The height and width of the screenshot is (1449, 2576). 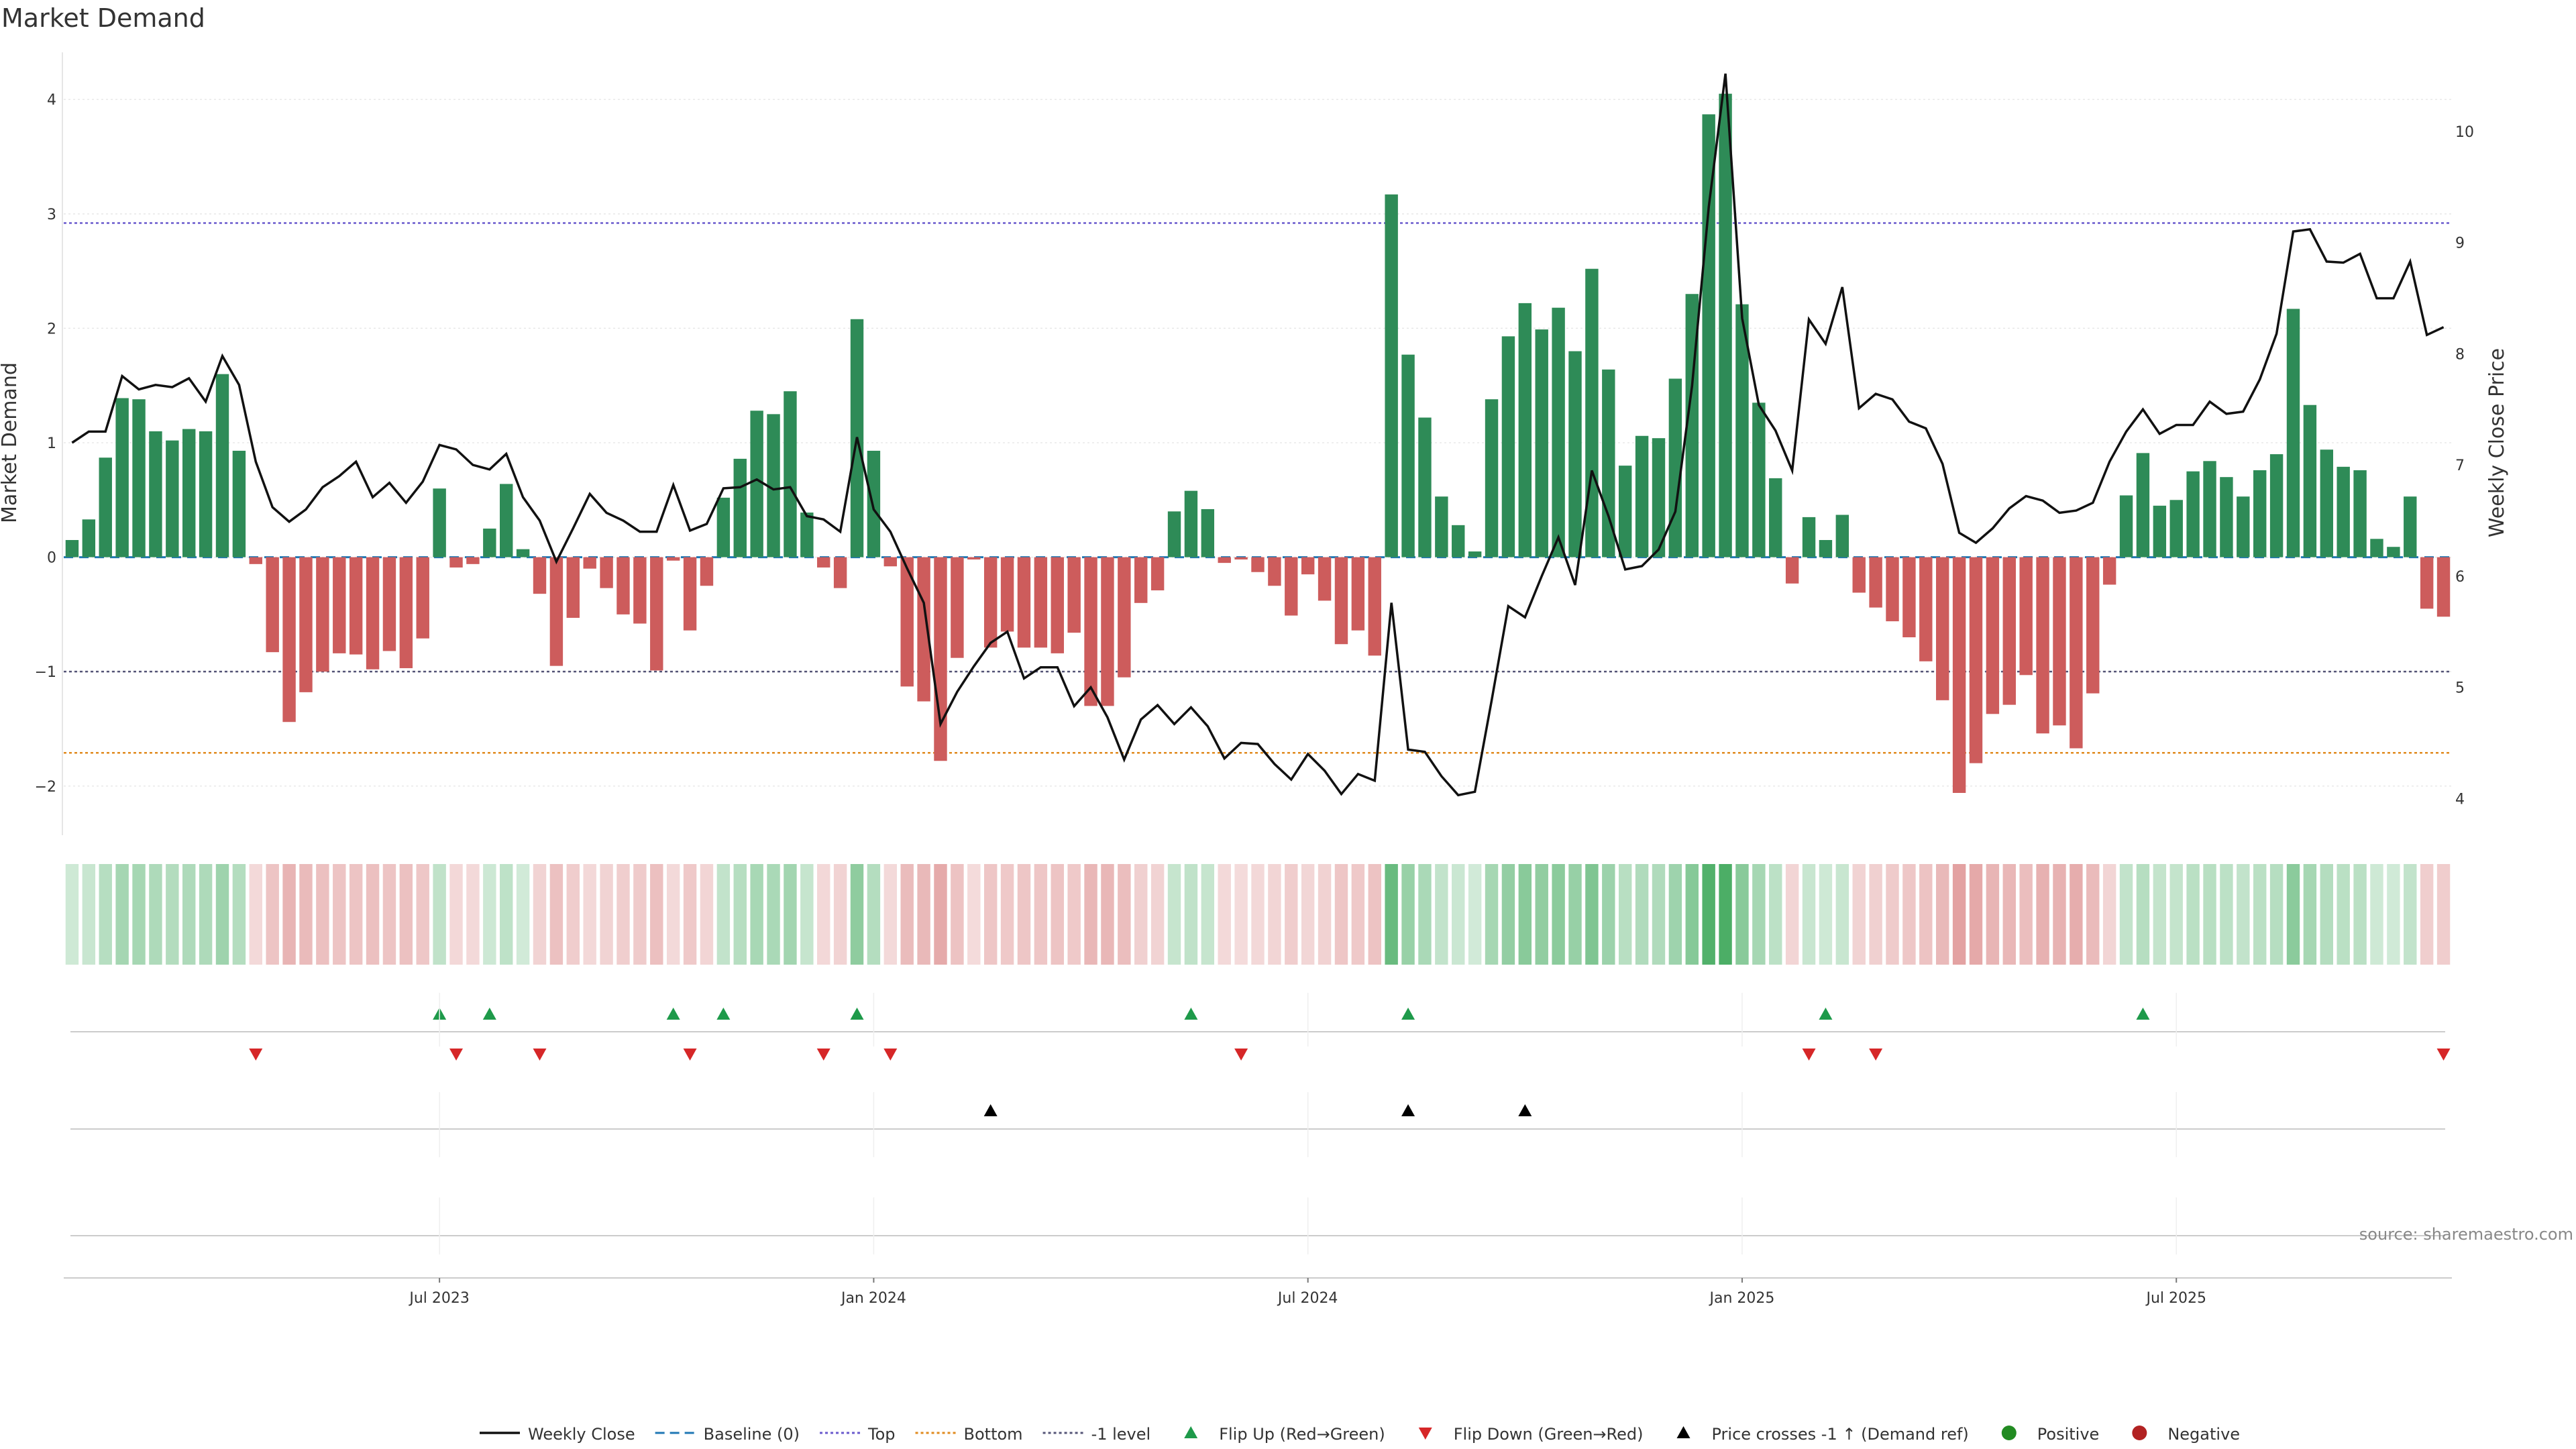 What do you see at coordinates (1840, 1434) in the screenshot?
I see `legend-label: Price crosses -1 ↑ (Demand ref)` at bounding box center [1840, 1434].